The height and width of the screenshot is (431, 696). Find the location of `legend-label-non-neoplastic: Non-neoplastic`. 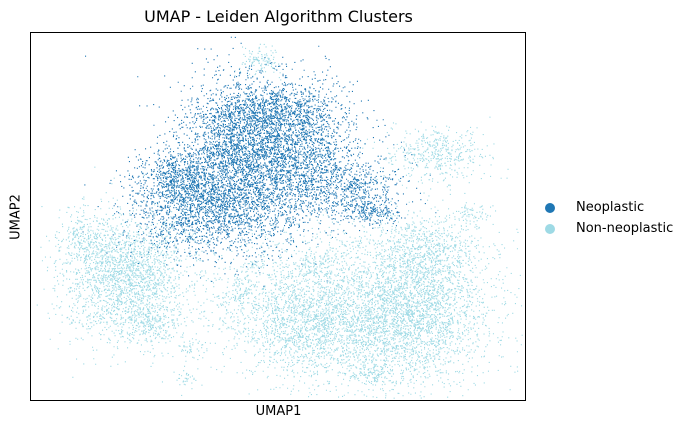

legend-label-non-neoplastic: Non-neoplastic is located at coordinates (625, 228).